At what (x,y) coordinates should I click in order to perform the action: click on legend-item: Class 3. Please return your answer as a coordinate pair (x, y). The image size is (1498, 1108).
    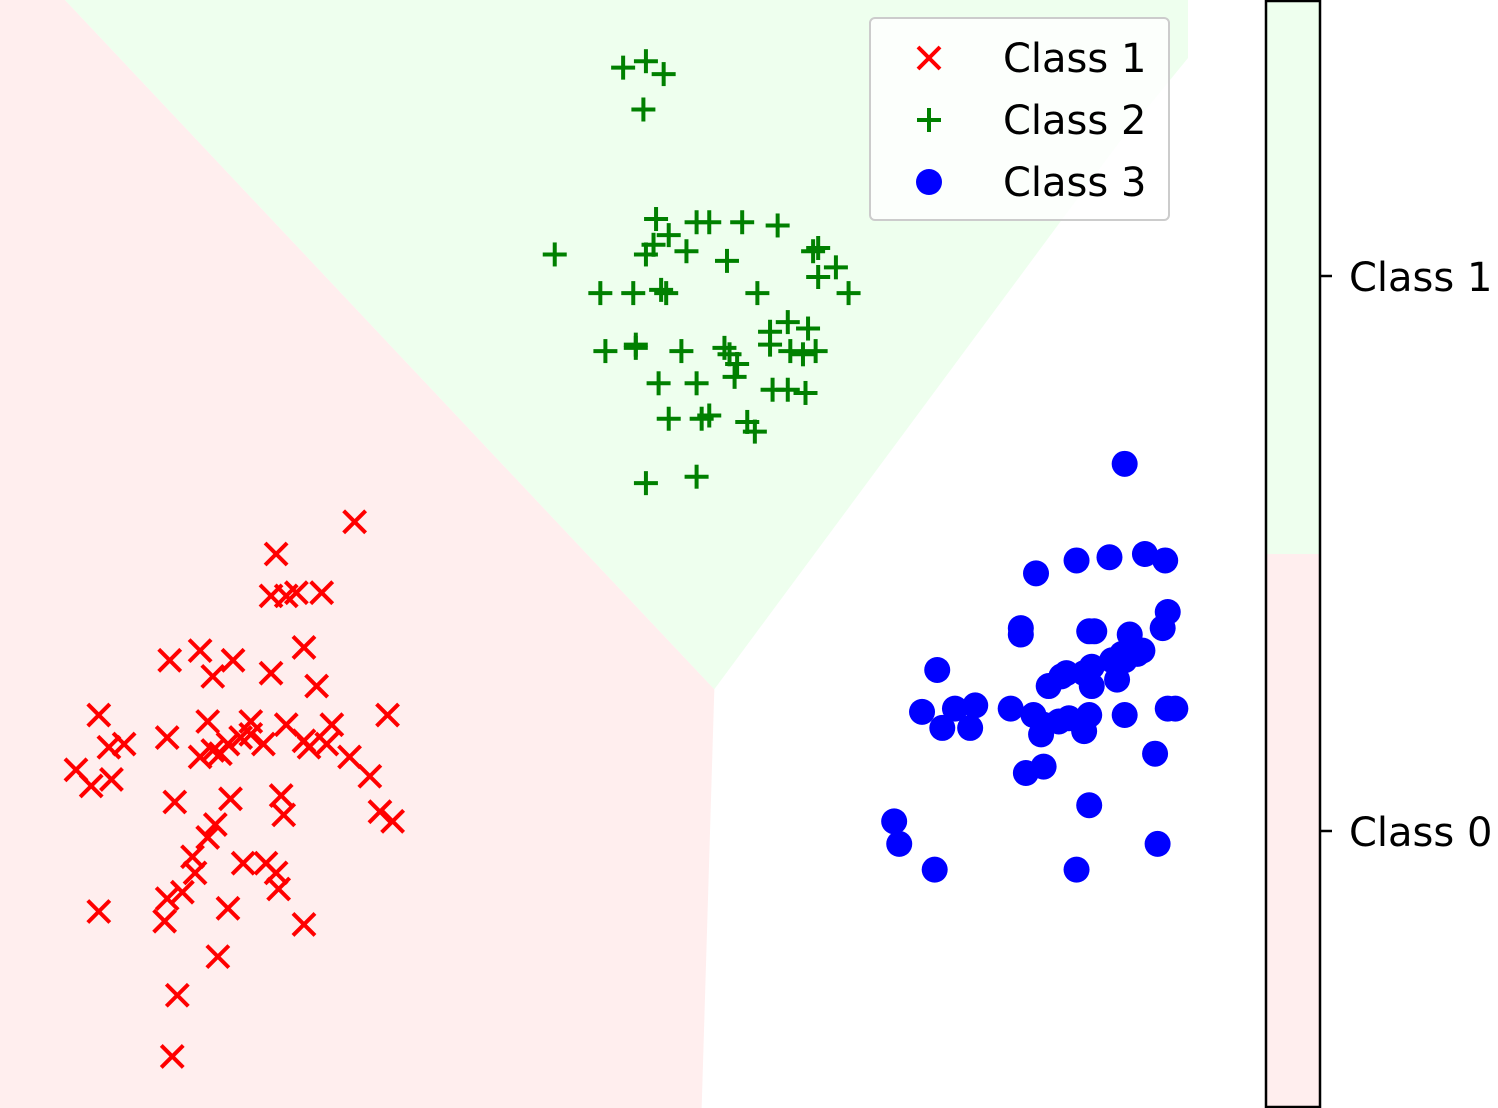
    Looking at the image, I should click on (1031, 183).